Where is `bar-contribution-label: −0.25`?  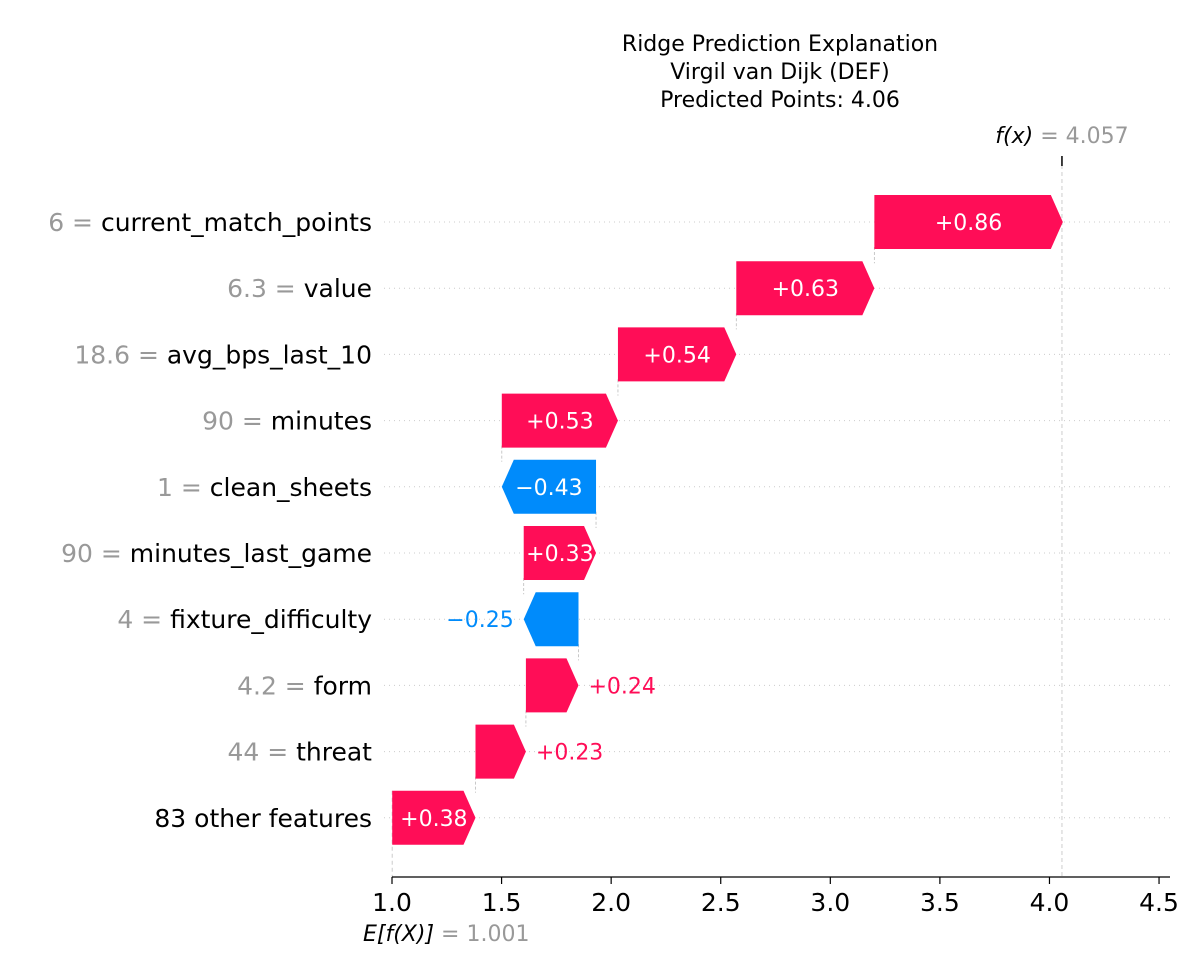 bar-contribution-label: −0.25 is located at coordinates (479, 620).